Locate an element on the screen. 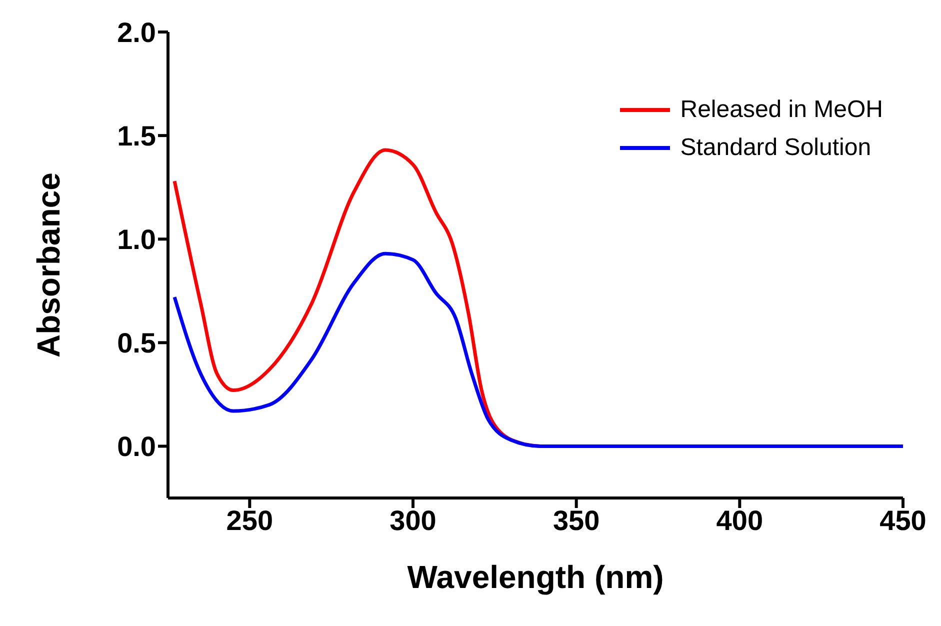 The height and width of the screenshot is (626, 941). x-axis-title: Wavelength (nm) is located at coordinates (535, 577).